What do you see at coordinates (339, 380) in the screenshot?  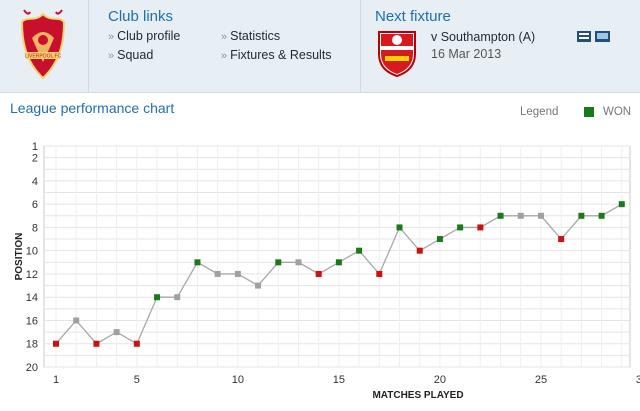 I see `x-tick-label: 15` at bounding box center [339, 380].